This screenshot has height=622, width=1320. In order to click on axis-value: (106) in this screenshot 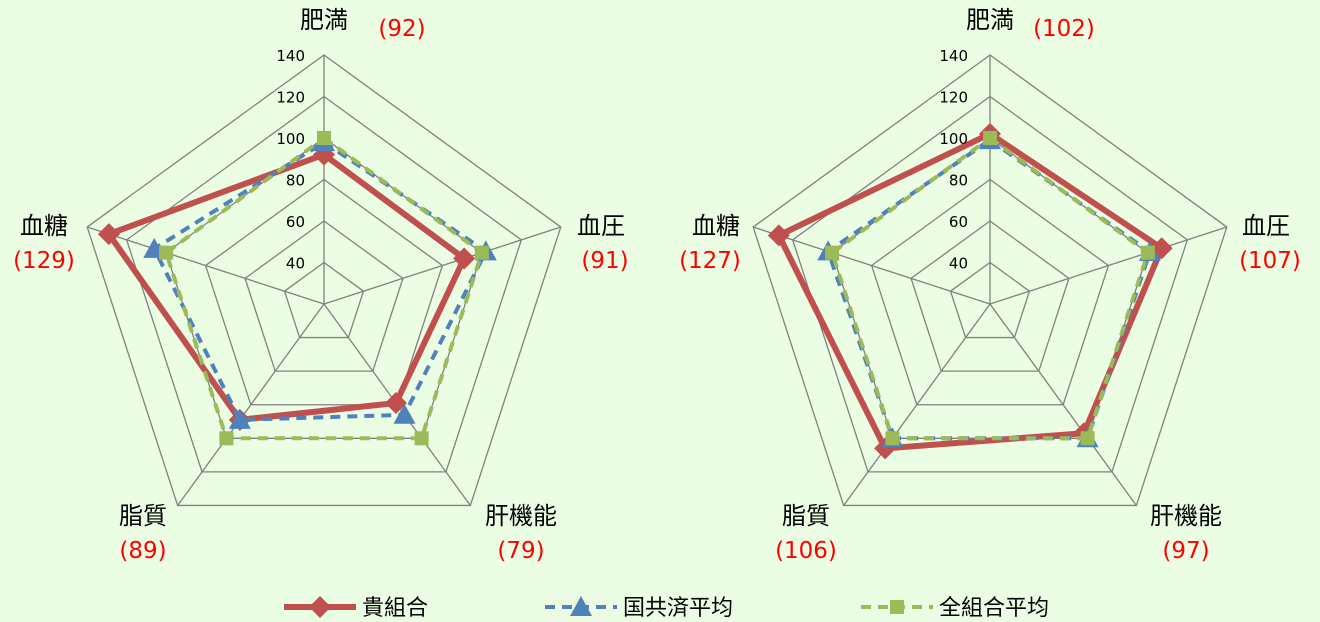, I will do `click(806, 551)`.